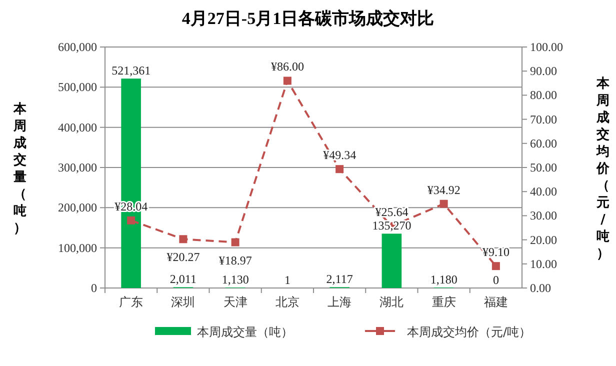 This screenshot has width=616, height=366. Describe the element at coordinates (540, 288) in the screenshot. I see `y2-tick-label: 0.00` at that location.